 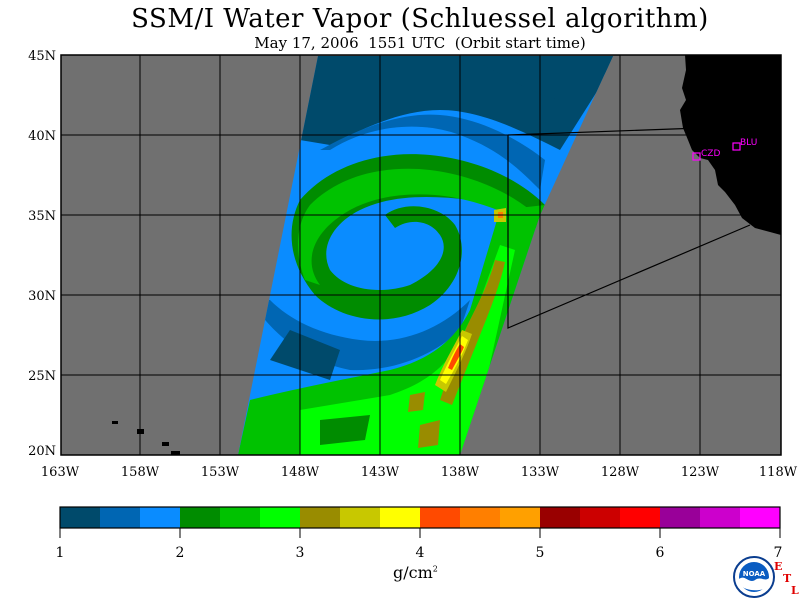 I want to click on lat-label: 30N, so click(x=42, y=296).